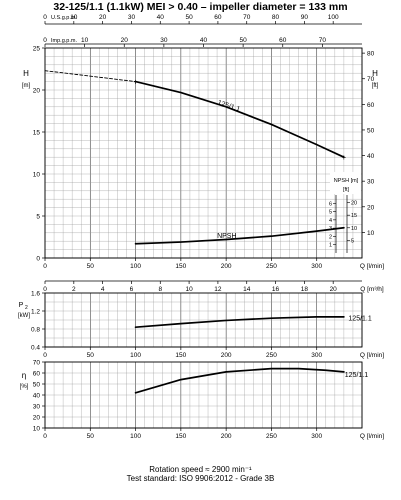  Describe the element at coordinates (271, 266) in the screenshot. I see `head-q-lmin-scale-tick-label: 250` at that location.